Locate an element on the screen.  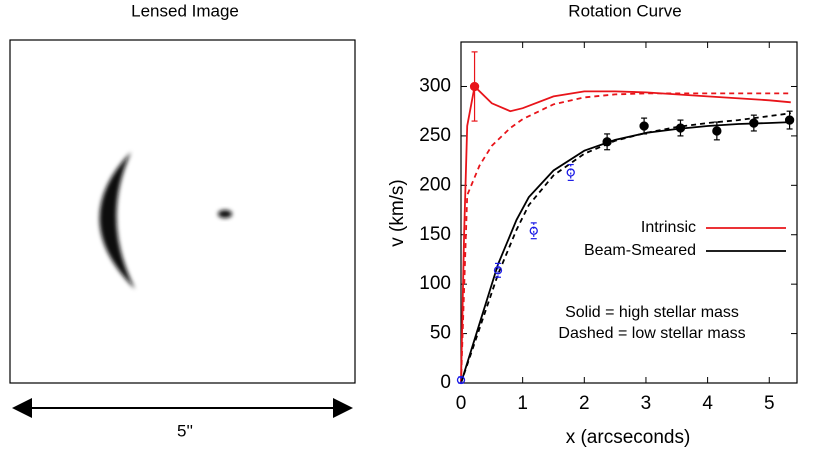
y-tick-label: 150 is located at coordinates (435, 234).